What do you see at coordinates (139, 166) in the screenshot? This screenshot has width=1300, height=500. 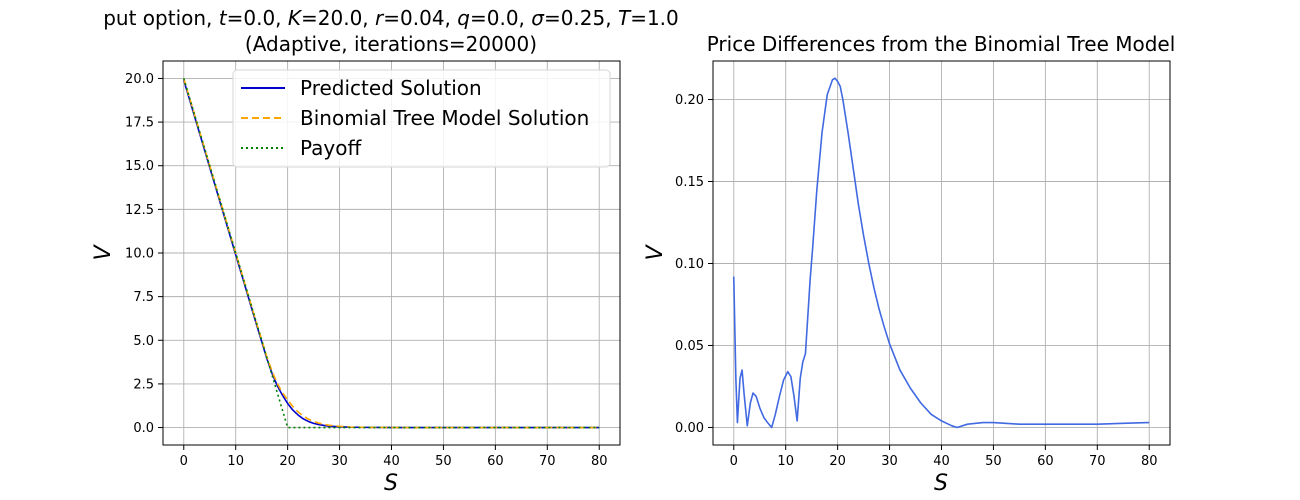 I see `chart1-ytick-label-6: 15.0` at bounding box center [139, 166].